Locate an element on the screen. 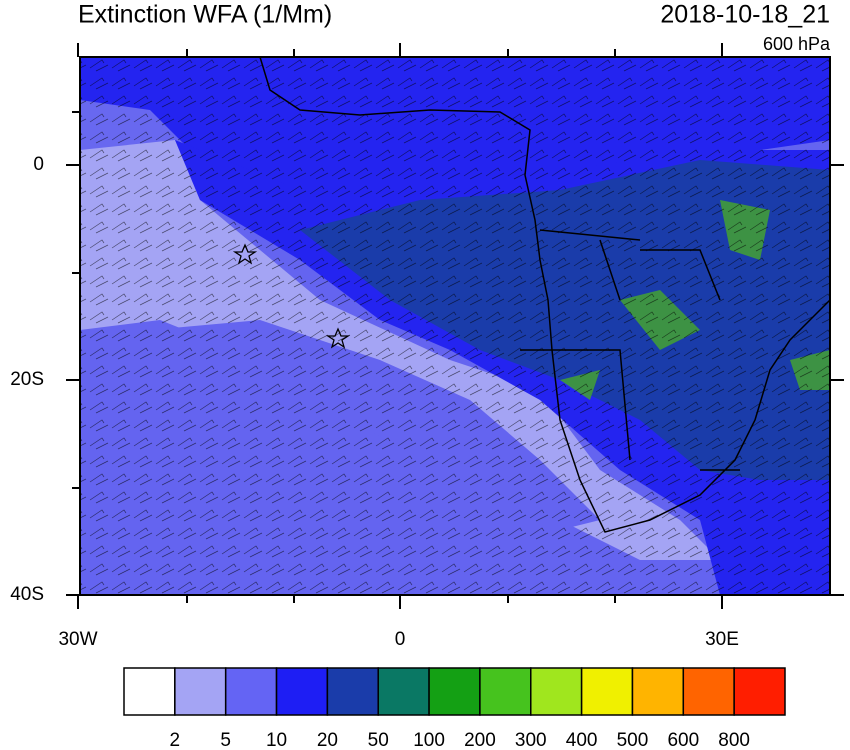 The image size is (850, 750). x-tick-label: 0 is located at coordinates (400, 639).